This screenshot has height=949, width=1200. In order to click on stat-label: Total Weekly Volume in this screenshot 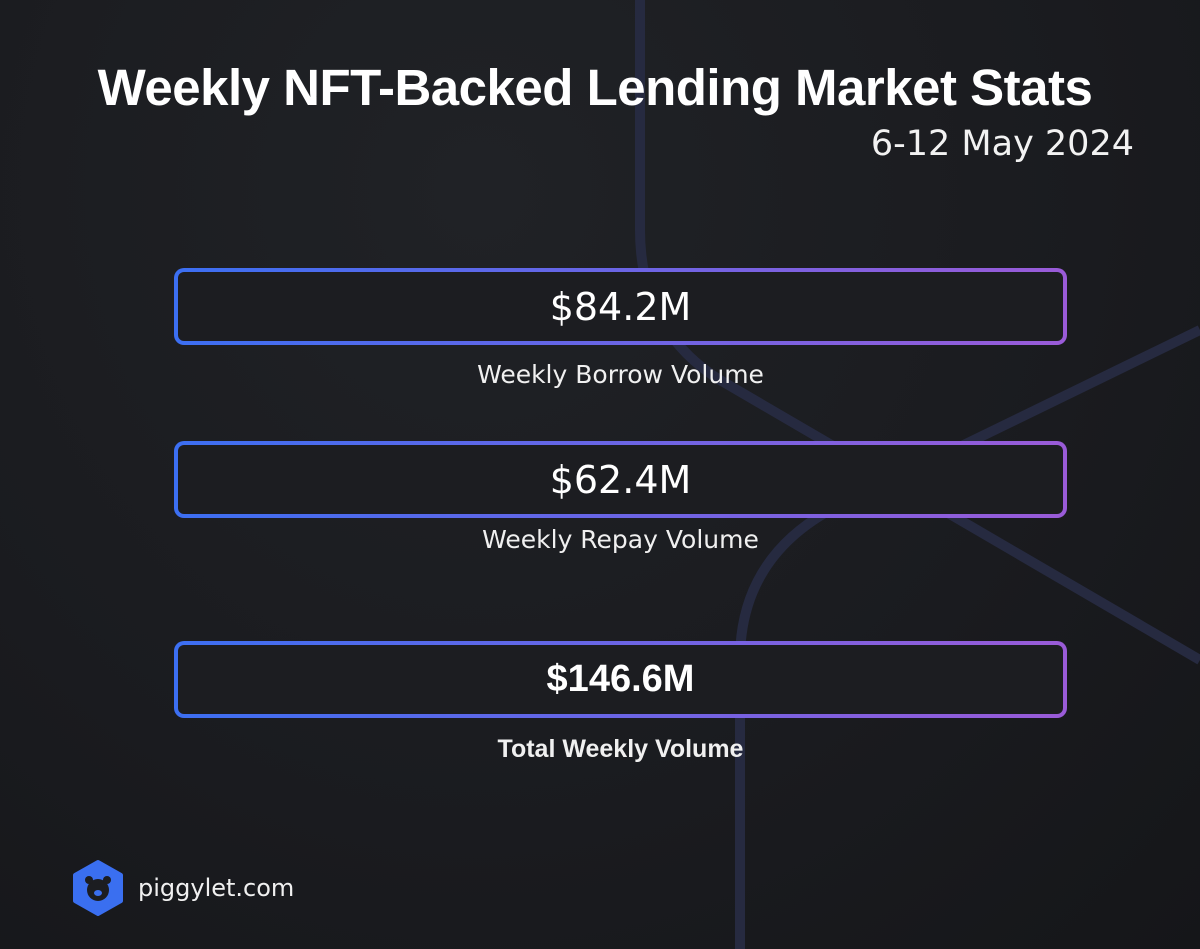, I will do `click(620, 749)`.